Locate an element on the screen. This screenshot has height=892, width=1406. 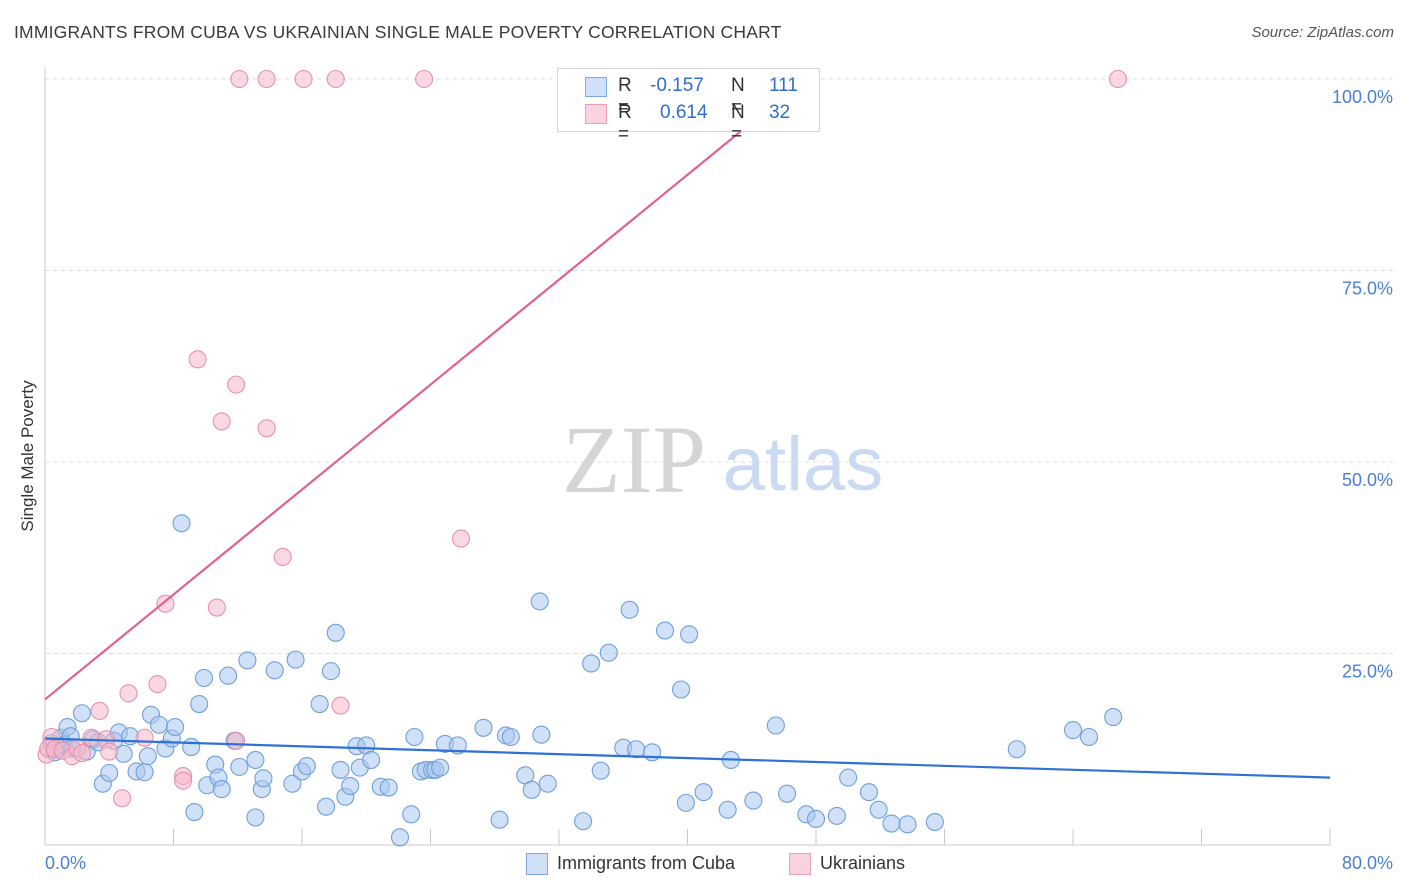
bottom-legend-swatch-cuba is located at coordinates (537, 864).